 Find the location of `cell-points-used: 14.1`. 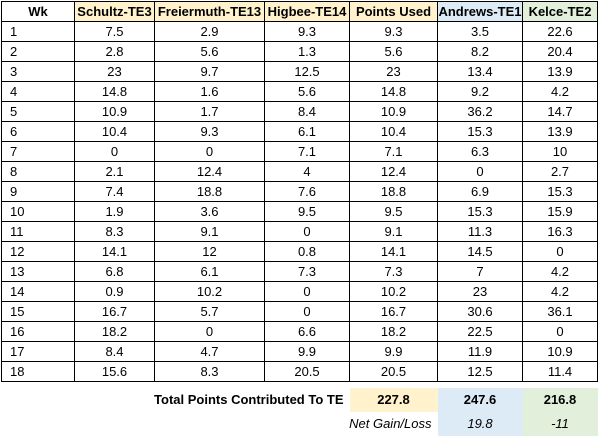

cell-points-used: 14.1 is located at coordinates (393, 251).